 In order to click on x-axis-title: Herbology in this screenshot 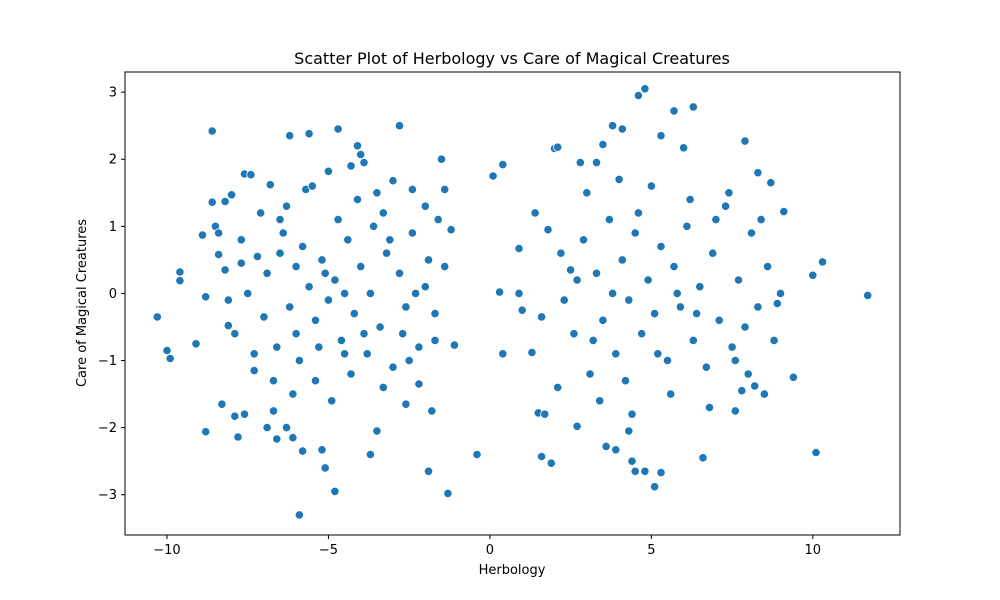, I will do `click(512, 570)`.